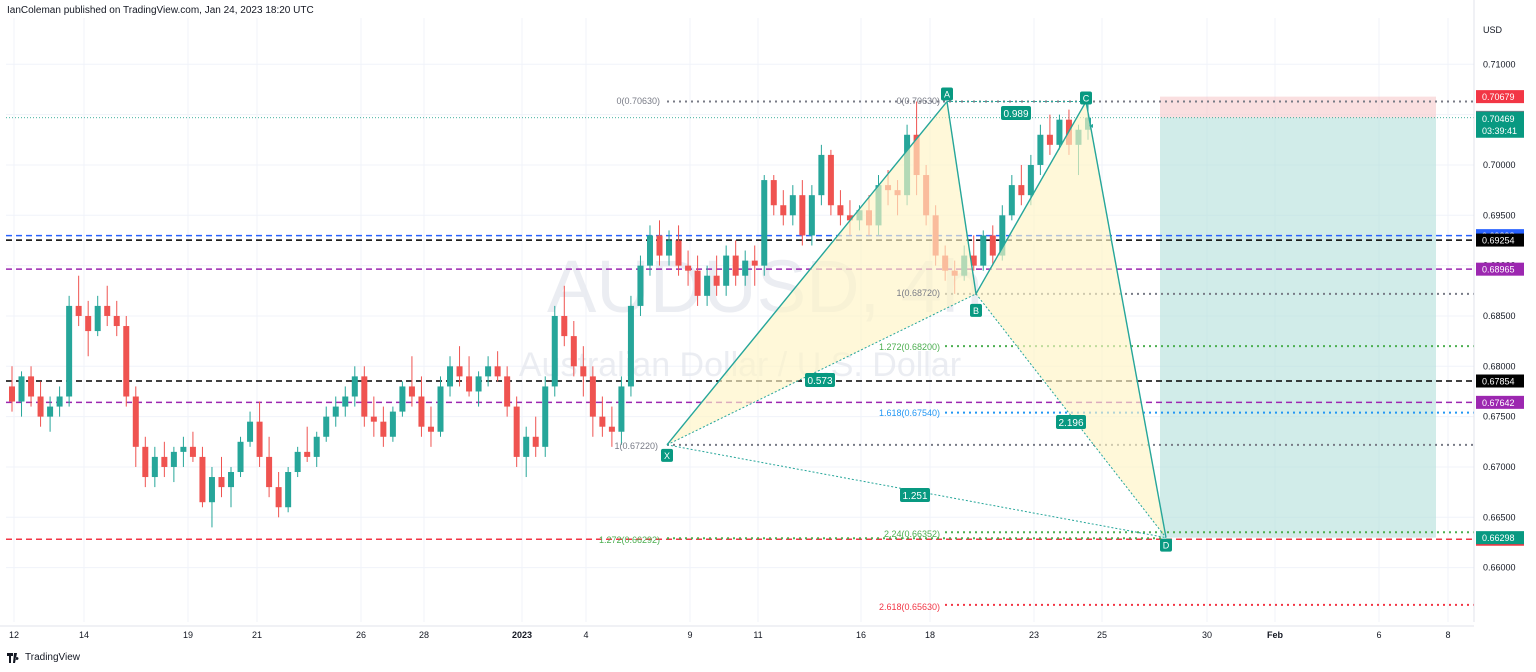 The height and width of the screenshot is (672, 1536). Describe the element at coordinates (1498, 382) in the screenshot. I see `price-badge-label: 0.67854` at that location.